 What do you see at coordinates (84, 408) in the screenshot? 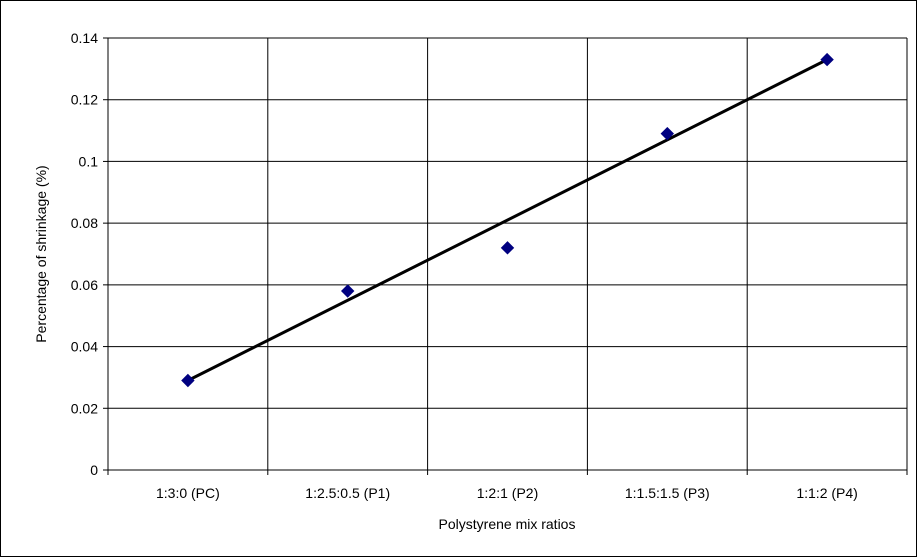
I see `y-tick-label: 0.02` at bounding box center [84, 408].